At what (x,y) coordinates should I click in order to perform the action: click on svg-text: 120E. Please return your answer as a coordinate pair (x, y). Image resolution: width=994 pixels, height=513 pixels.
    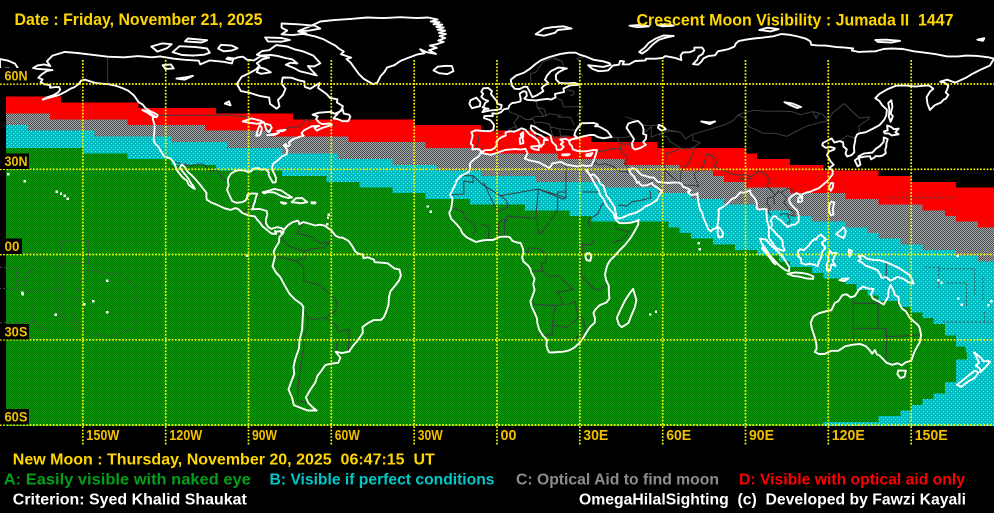
    Looking at the image, I should click on (848, 435).